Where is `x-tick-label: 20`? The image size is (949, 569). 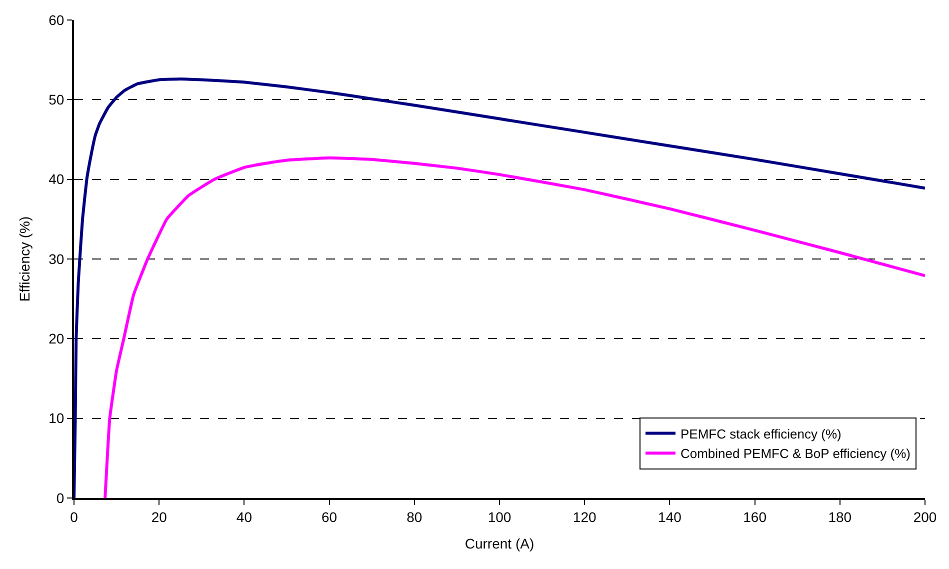 x-tick-label: 20 is located at coordinates (159, 516).